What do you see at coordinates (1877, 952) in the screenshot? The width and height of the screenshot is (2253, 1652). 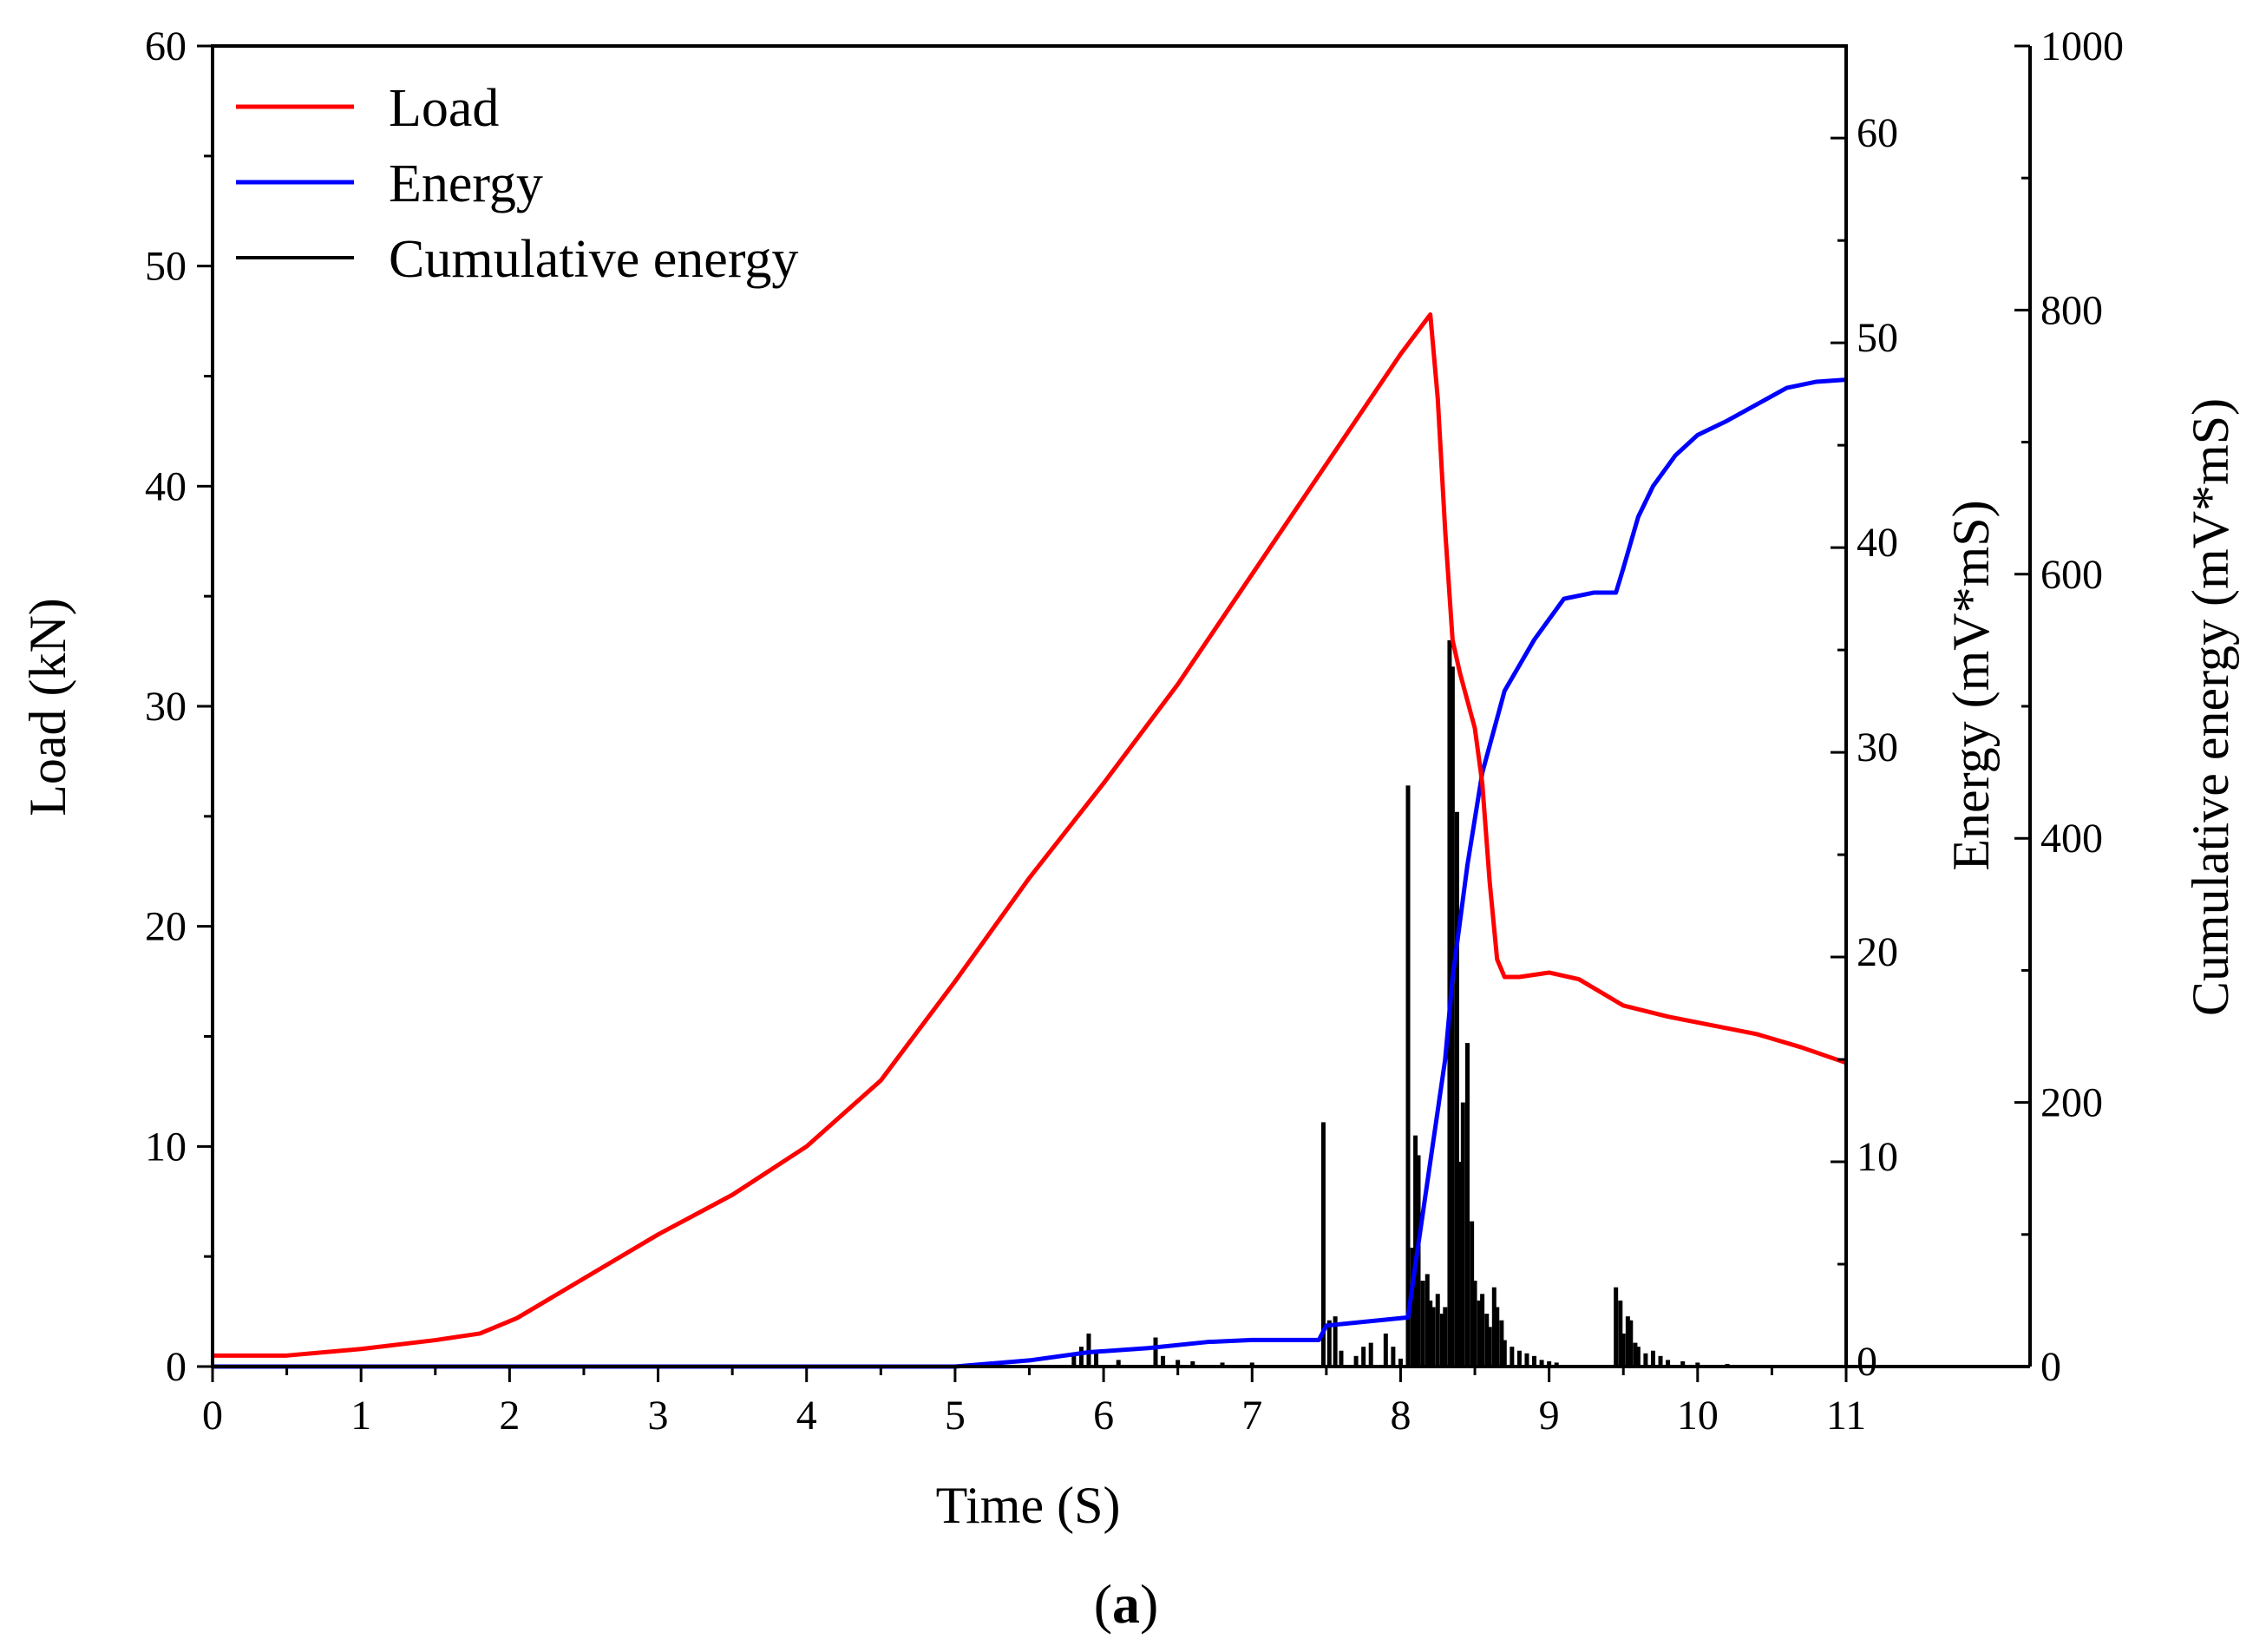 I see `y-energy-tick-label: 20` at bounding box center [1877, 952].